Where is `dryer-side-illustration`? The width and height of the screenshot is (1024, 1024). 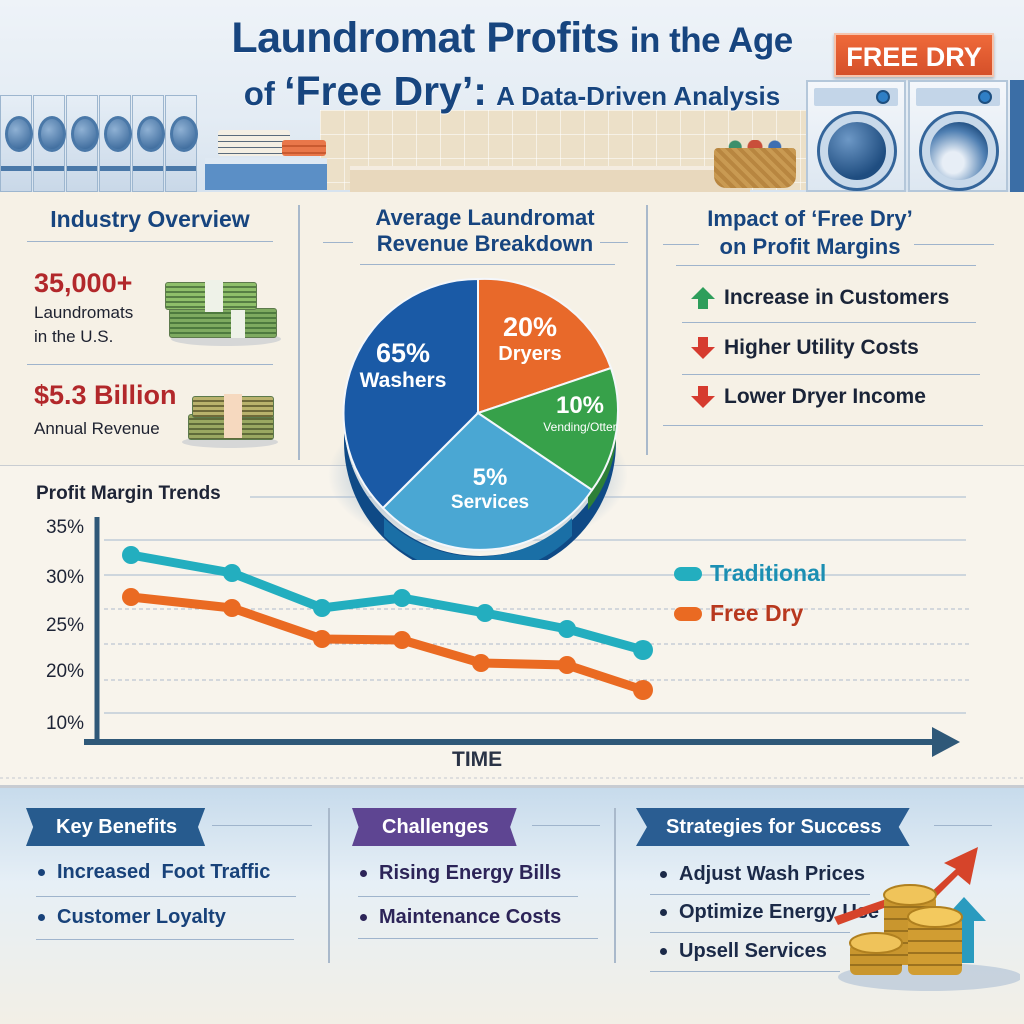 dryer-side-illustration is located at coordinates (1017, 136).